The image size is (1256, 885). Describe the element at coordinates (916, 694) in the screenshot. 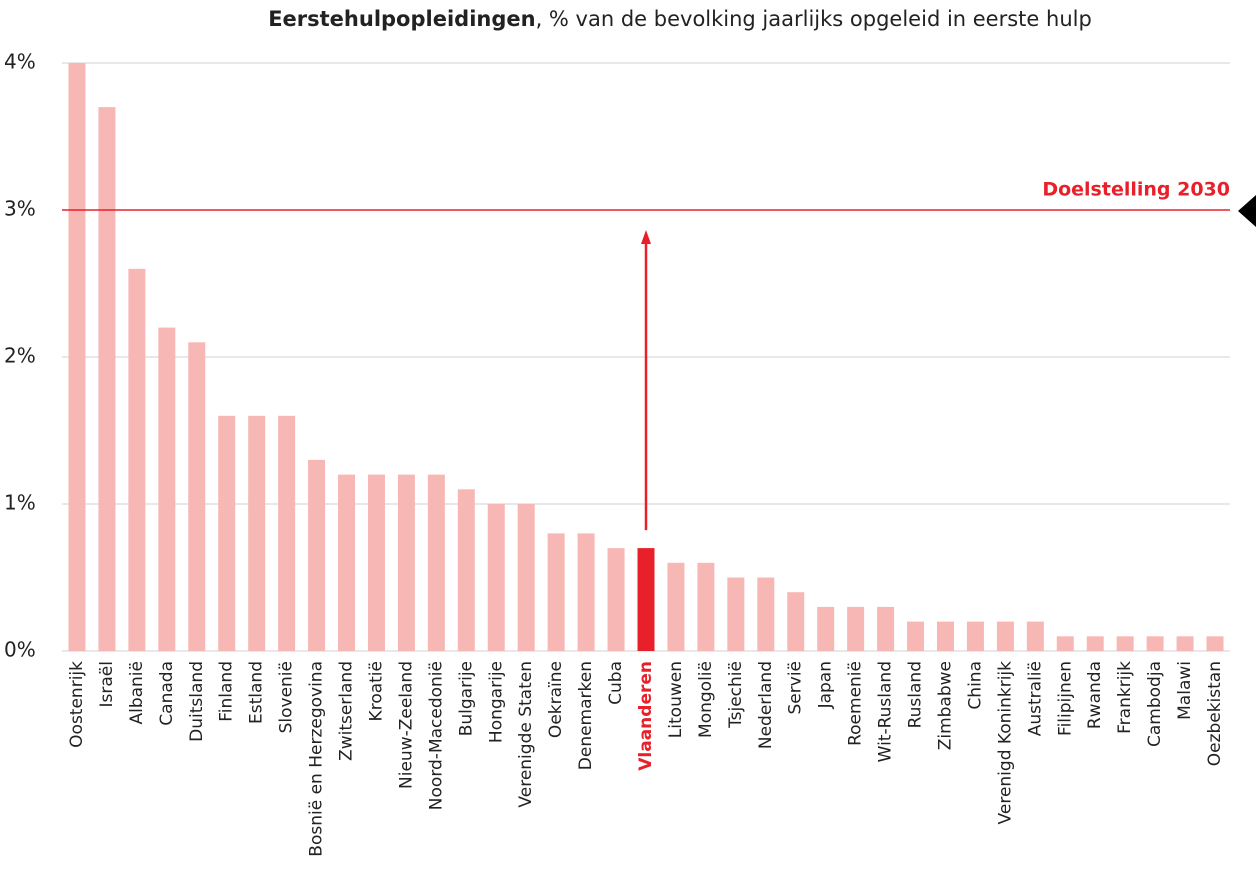

I see `x-tick-label: Rusland` at that location.